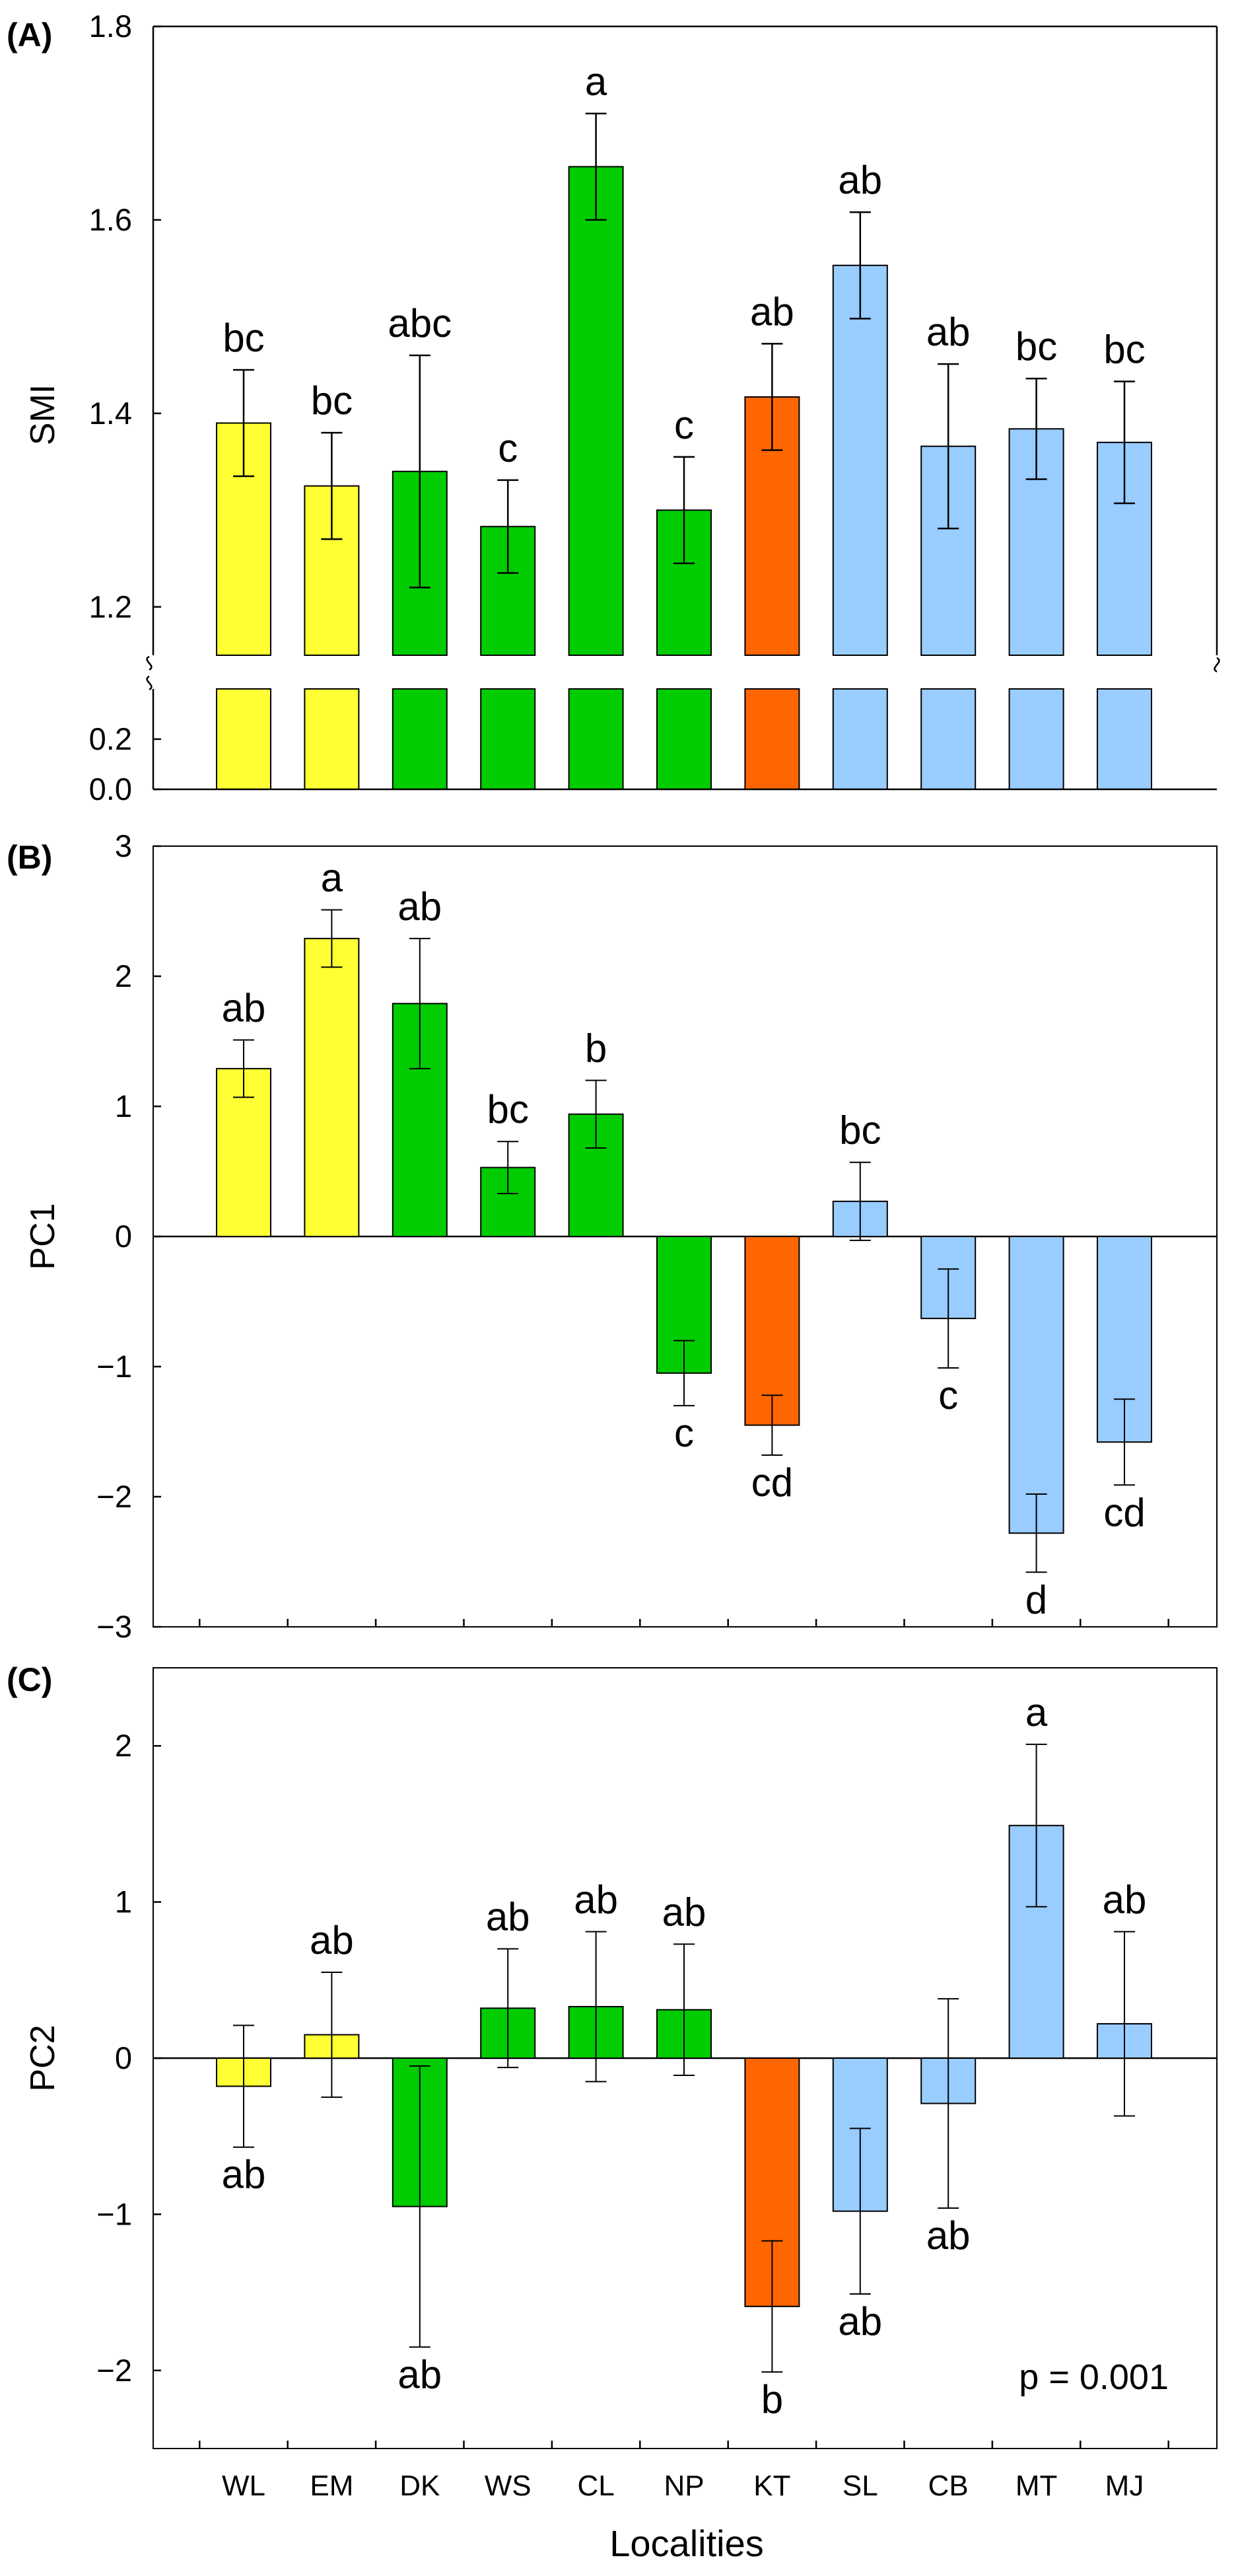  Describe the element at coordinates (1217, 665) in the screenshot. I see `axis-break-right` at that location.